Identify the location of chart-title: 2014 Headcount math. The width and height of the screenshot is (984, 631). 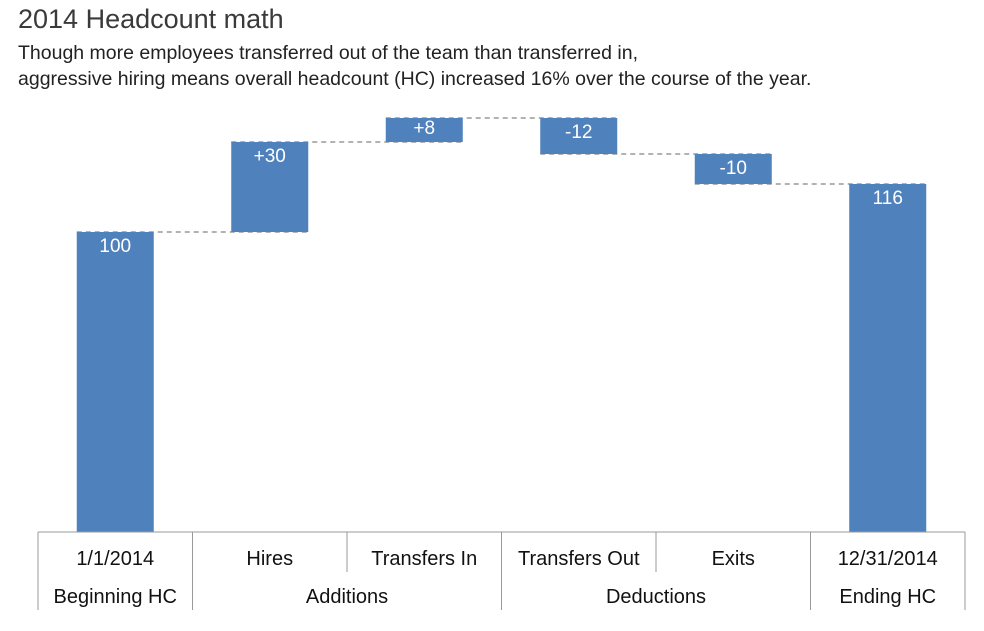
(151, 19).